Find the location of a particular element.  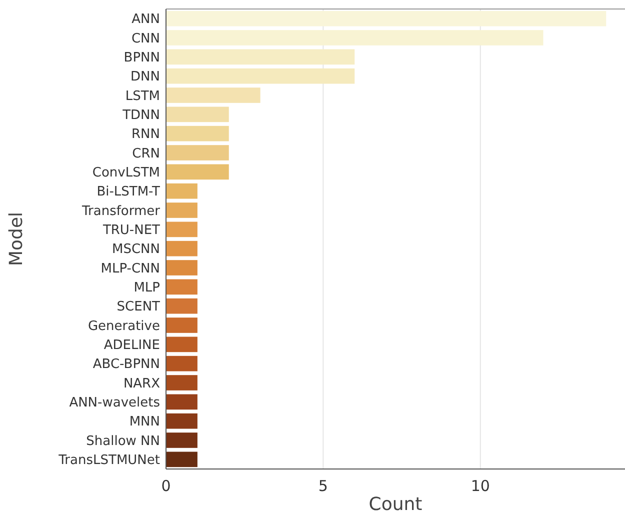

y-tick-label: Shallow NN is located at coordinates (123, 441).